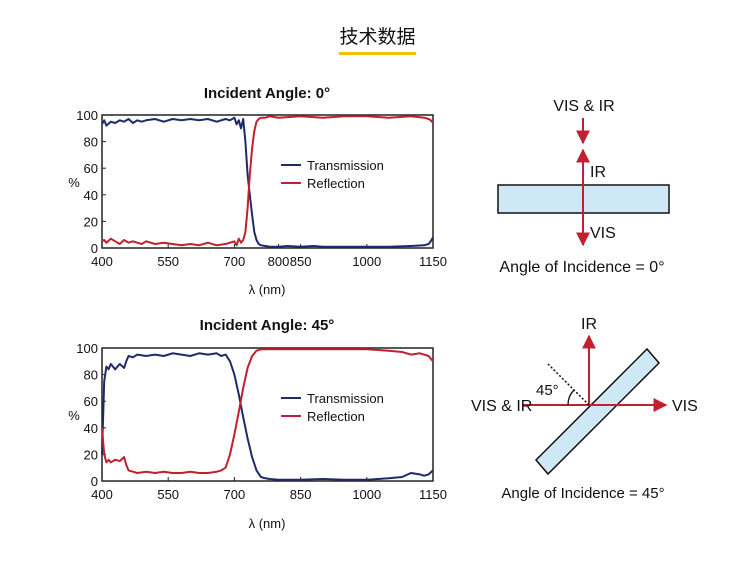 The image size is (755, 583). What do you see at coordinates (91, 182) in the screenshot?
I see `y-tick-labels: 0 20 40 60 80 100` at bounding box center [91, 182].